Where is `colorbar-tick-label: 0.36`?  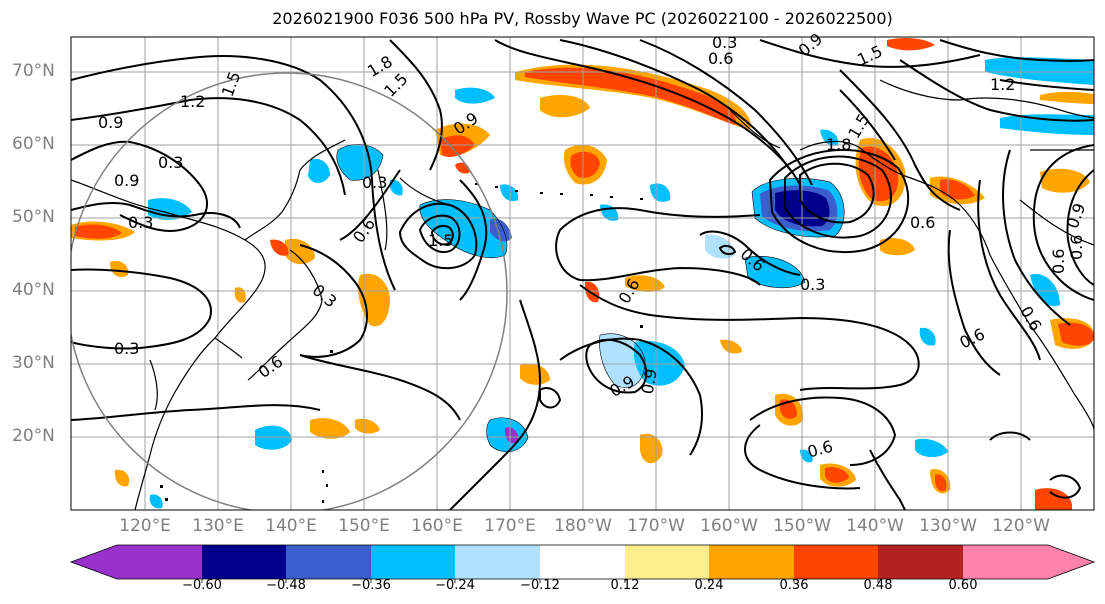
colorbar-tick-label: 0.36 is located at coordinates (794, 585).